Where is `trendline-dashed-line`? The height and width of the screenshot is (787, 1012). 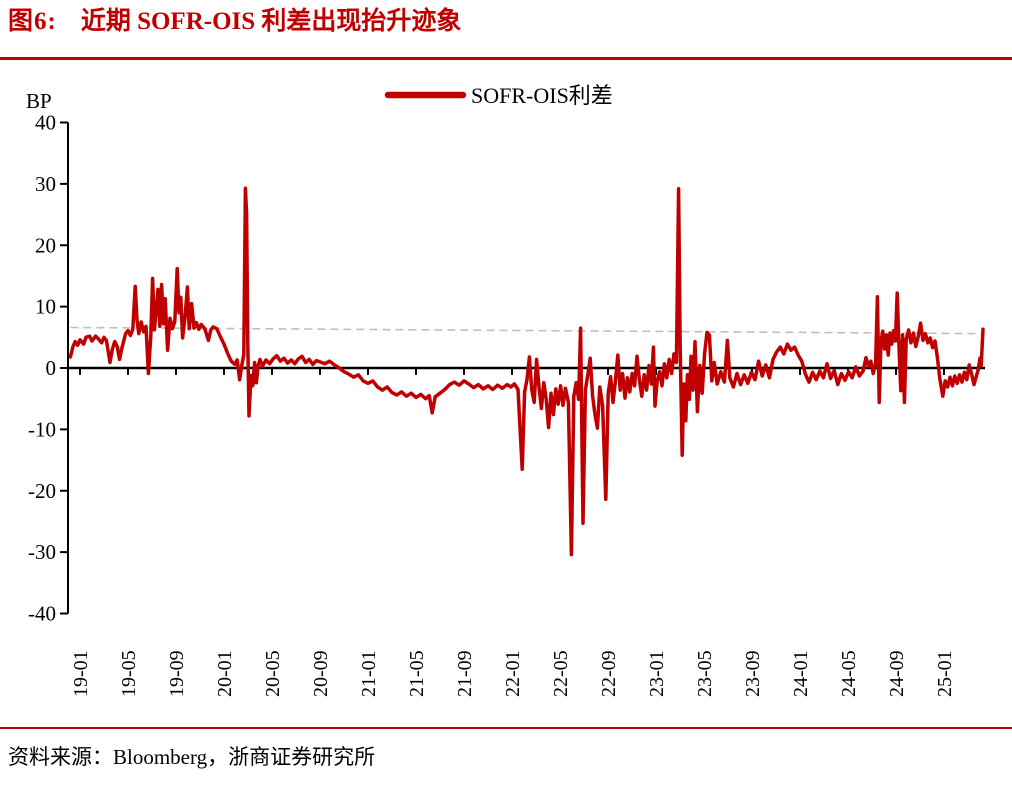 trendline-dashed-line is located at coordinates (527, 330).